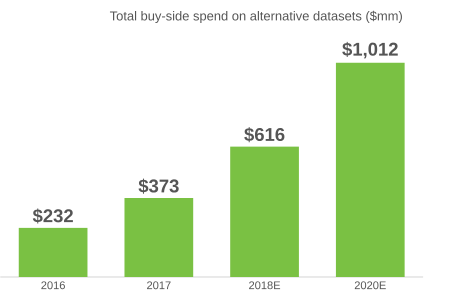 This screenshot has width=476, height=300. What do you see at coordinates (52, 216) in the screenshot?
I see `data-label: $232` at bounding box center [52, 216].